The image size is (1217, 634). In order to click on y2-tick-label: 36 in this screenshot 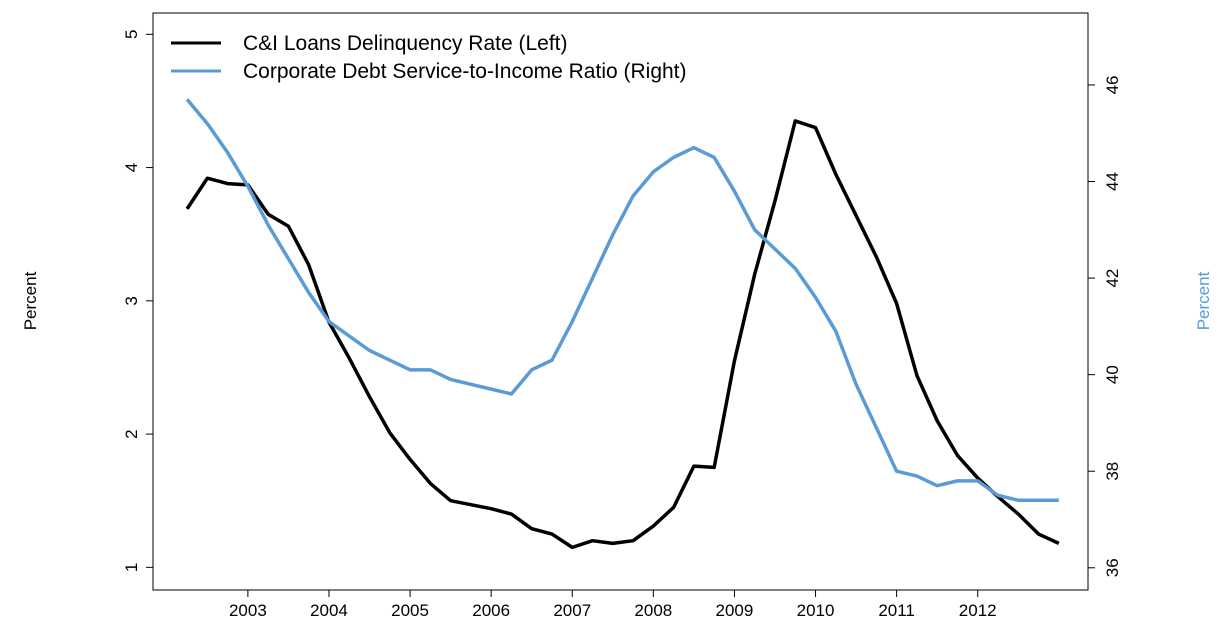, I will do `click(1112, 567)`.